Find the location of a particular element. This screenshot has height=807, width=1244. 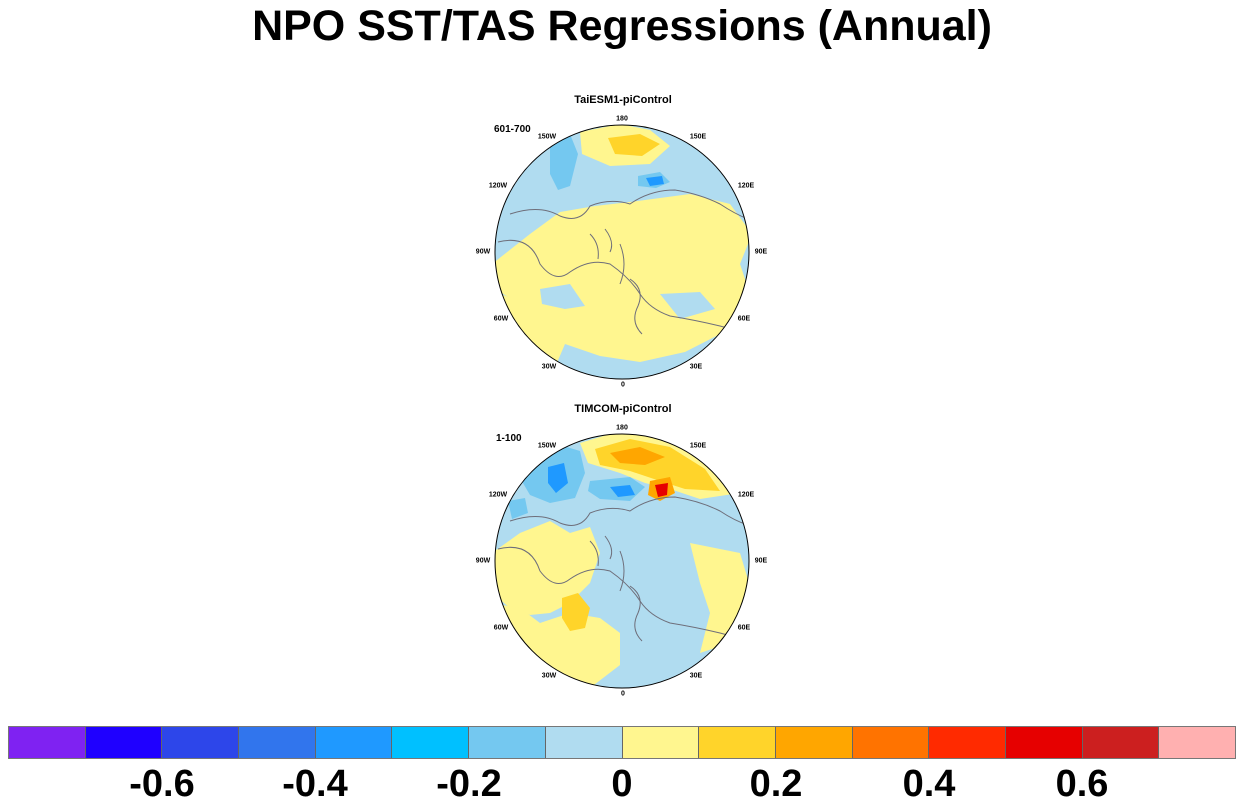

colorbar is located at coordinates (622, 742).